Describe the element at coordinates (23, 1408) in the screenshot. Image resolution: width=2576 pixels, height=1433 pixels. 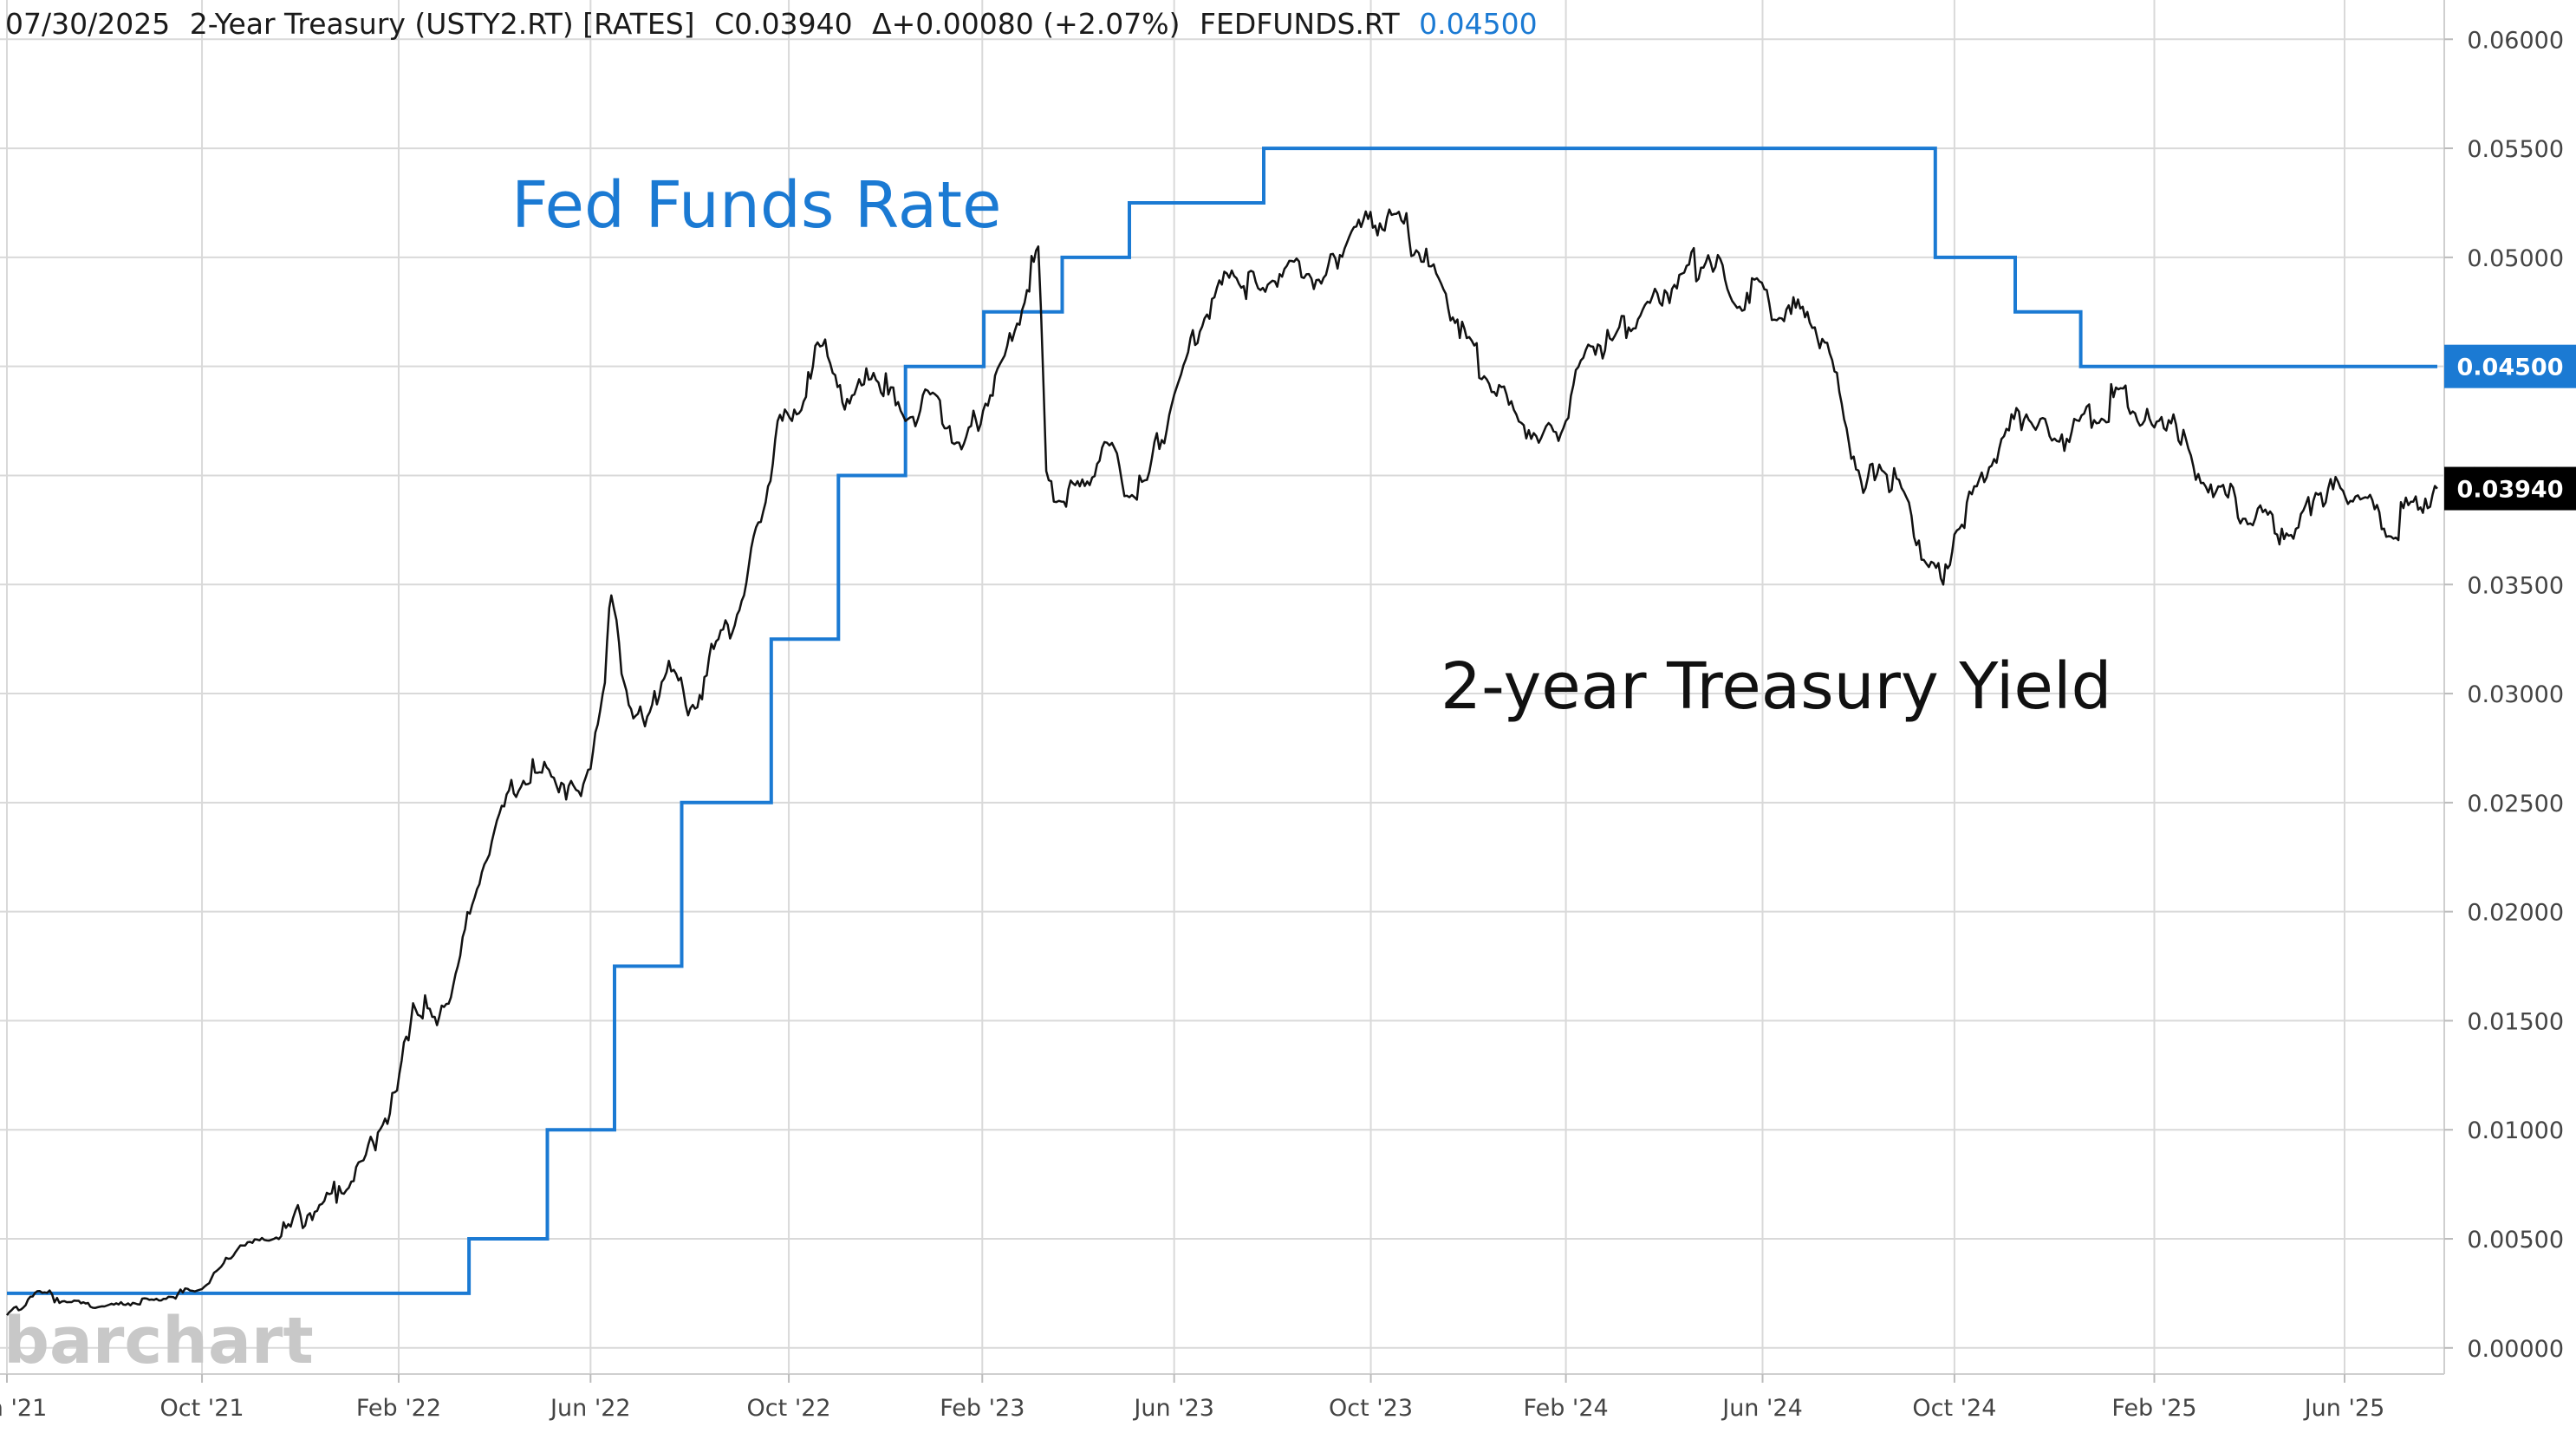
I see `x-tick-label: Jun '21` at that location.